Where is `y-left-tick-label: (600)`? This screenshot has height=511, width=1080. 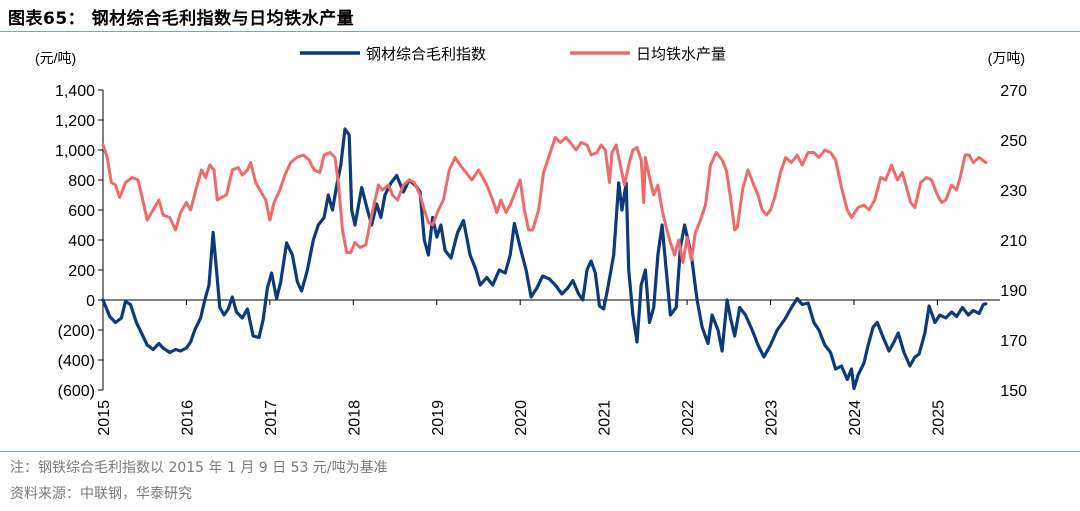 y-left-tick-label: (600) is located at coordinates (76, 391).